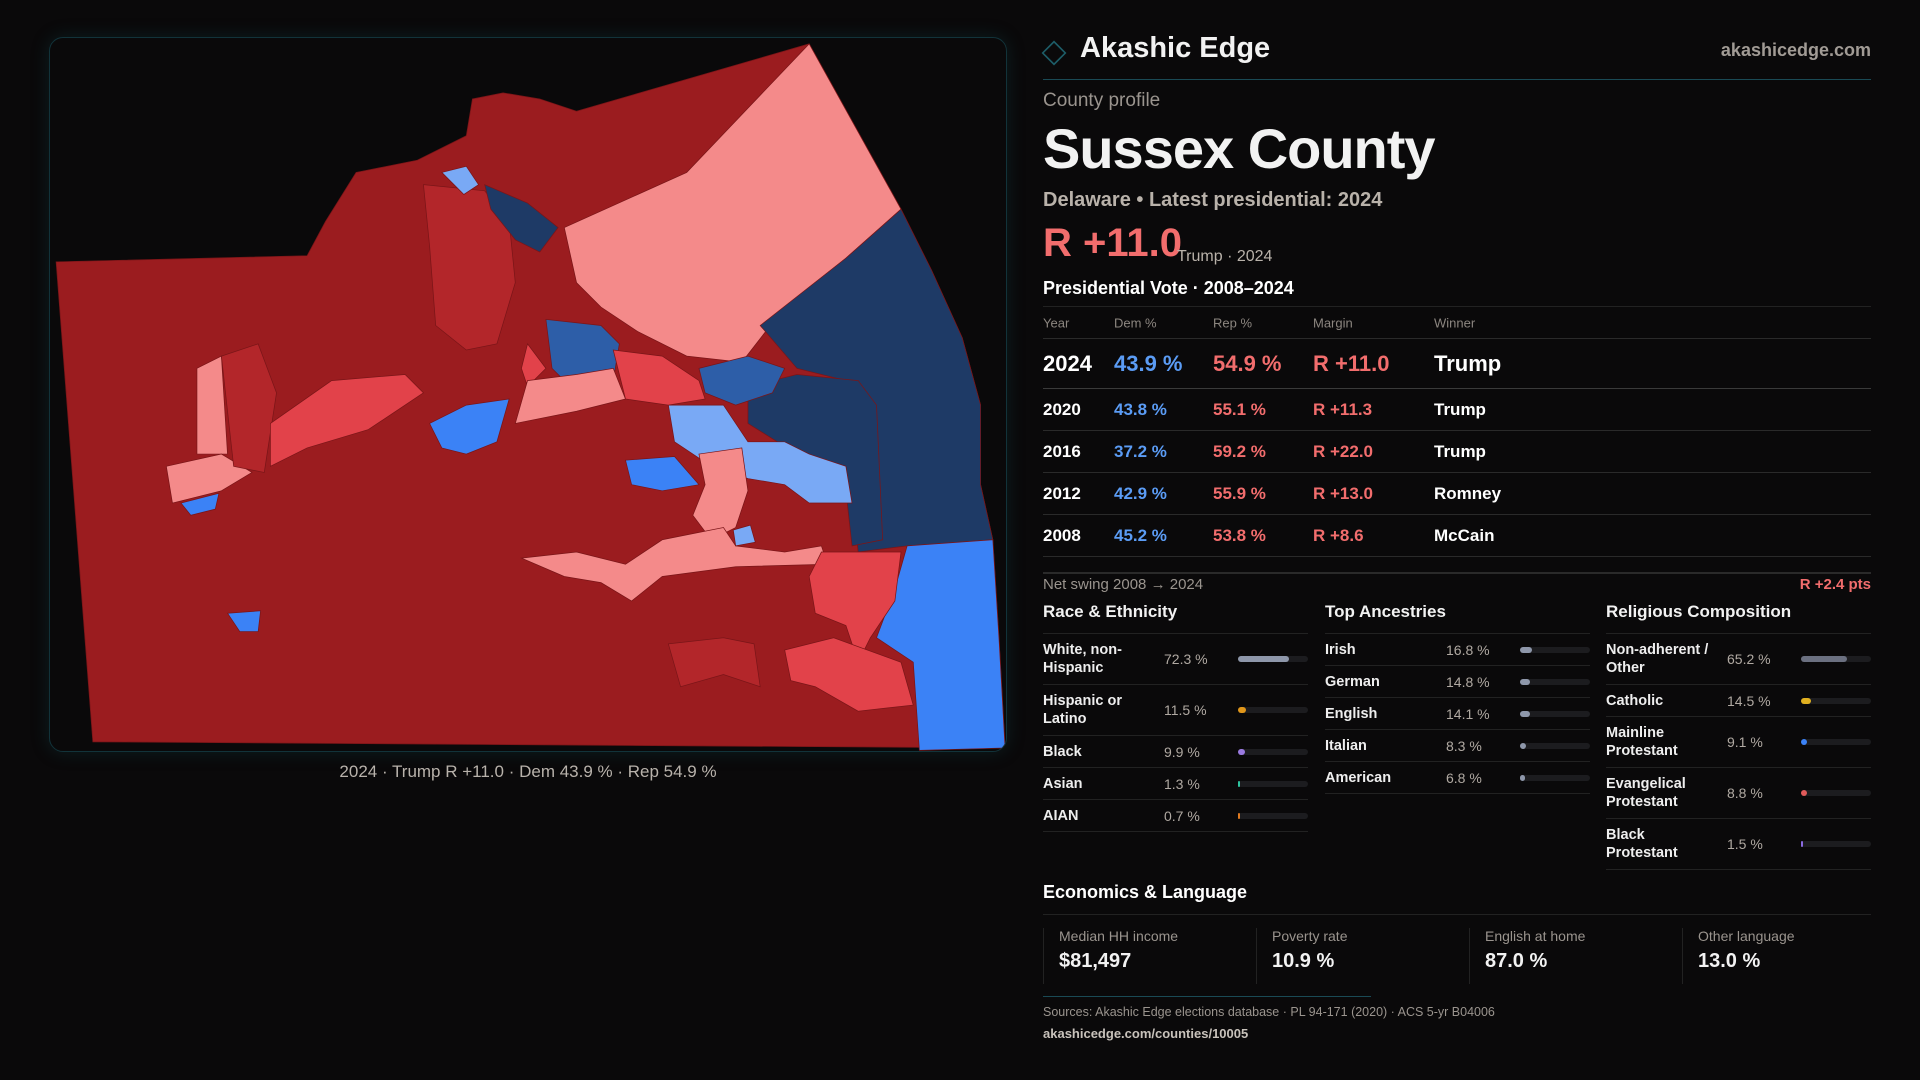 This screenshot has height=1080, width=1920. I want to click on econ-label: English at home, so click(1535, 936).